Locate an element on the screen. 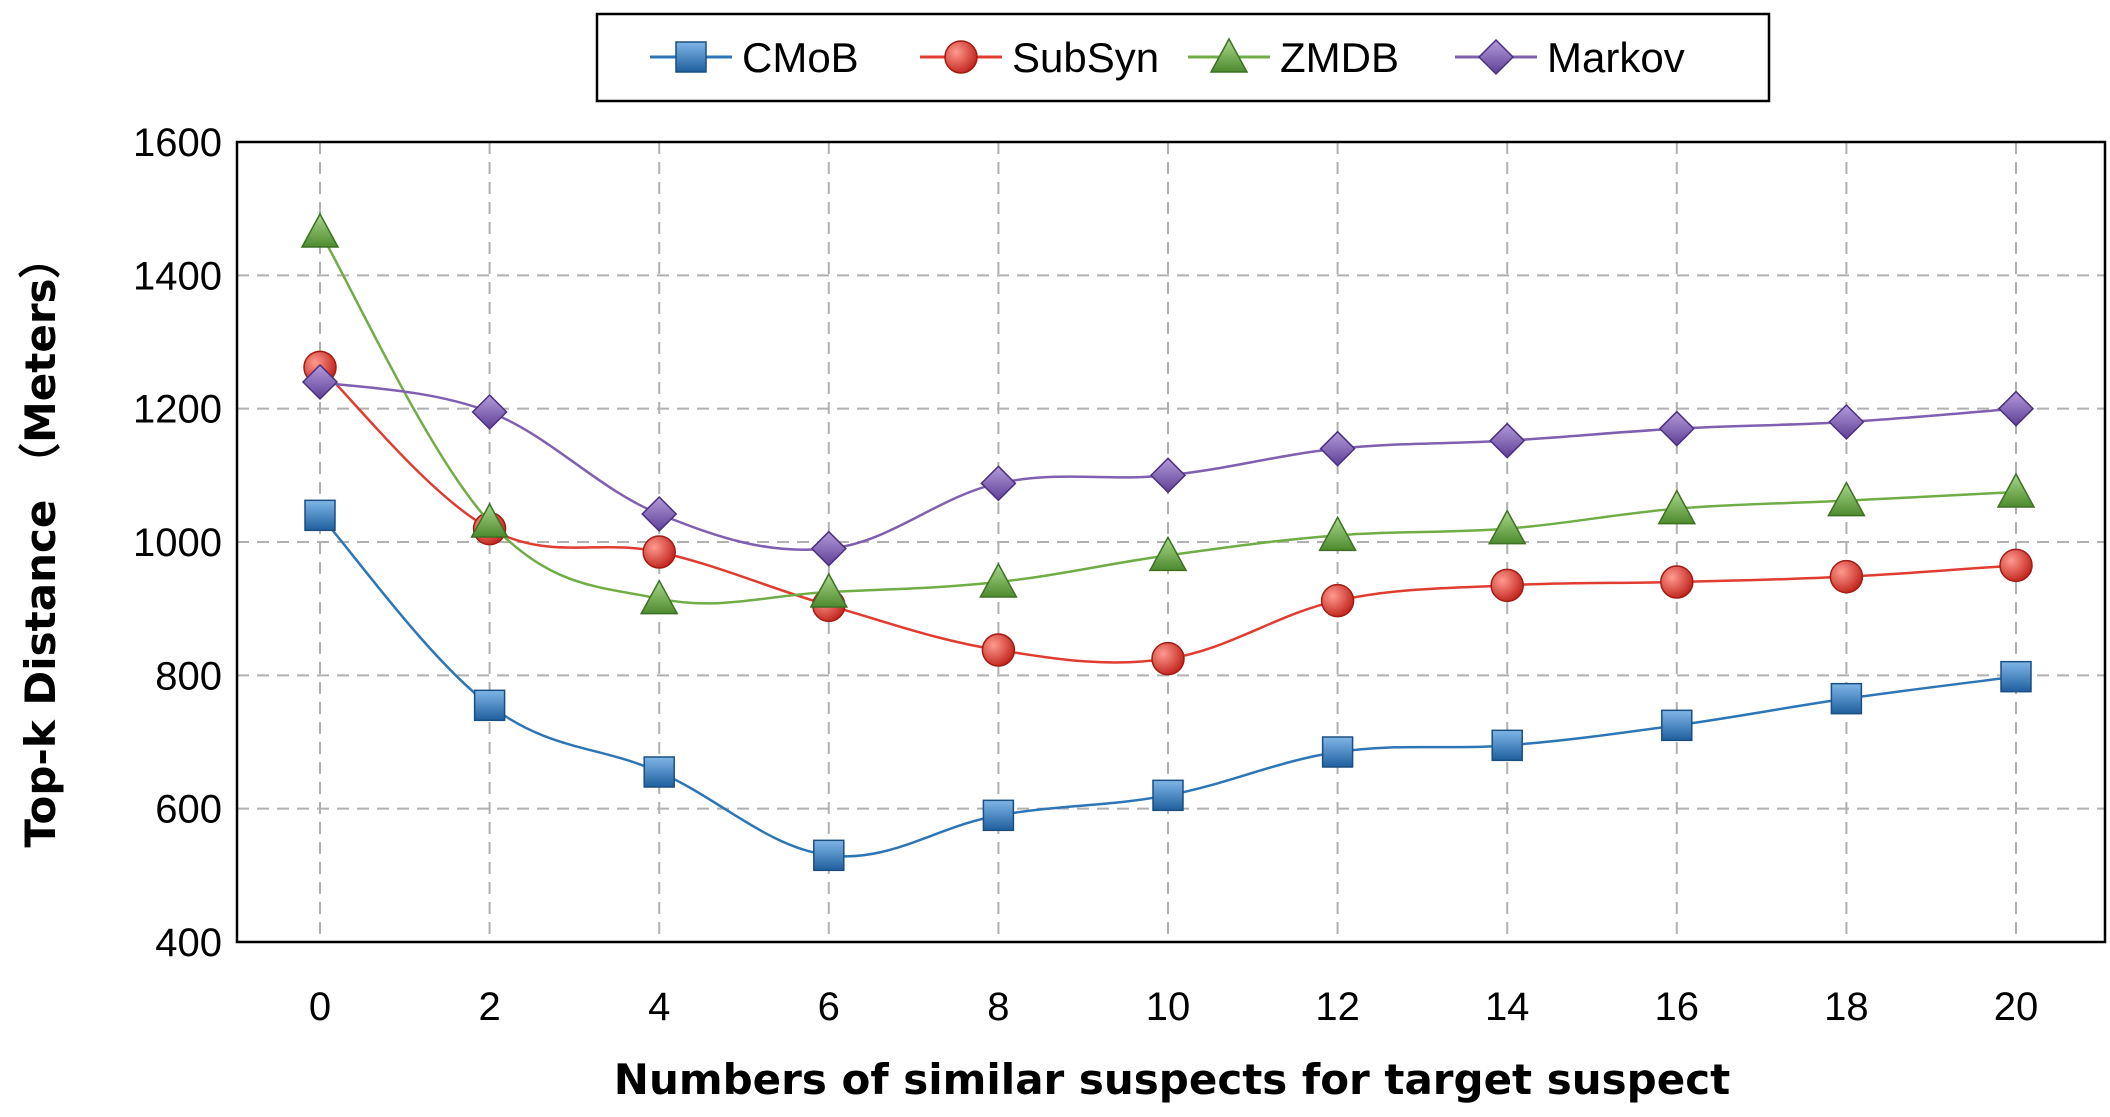 The image size is (2110, 1117). x-tick-label: 18 is located at coordinates (1846, 1007).